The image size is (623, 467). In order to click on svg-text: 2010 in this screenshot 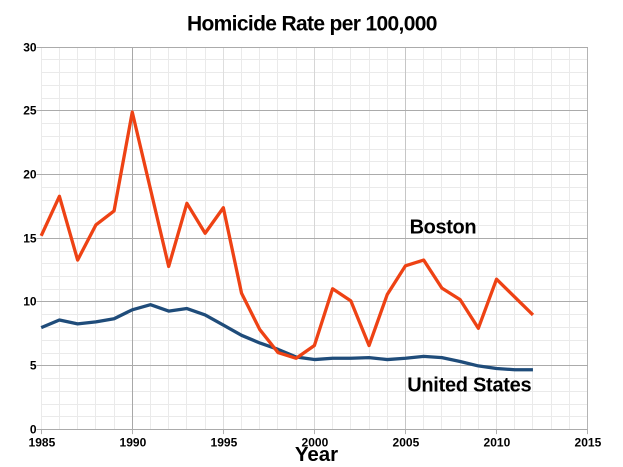, I will do `click(497, 443)`.